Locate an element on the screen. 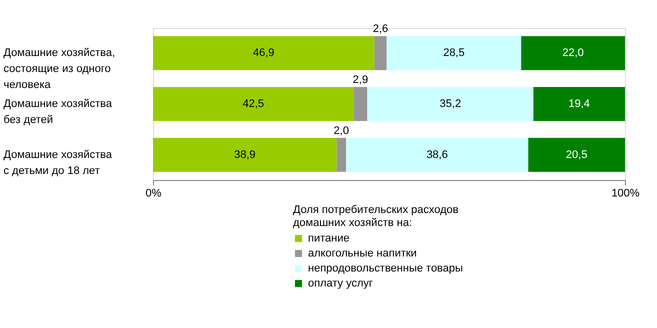 Image resolution: width=657 pixels, height=328 pixels. legend-title: Доля потребительских расходов домашних хозяйств на: is located at coordinates (376, 216).